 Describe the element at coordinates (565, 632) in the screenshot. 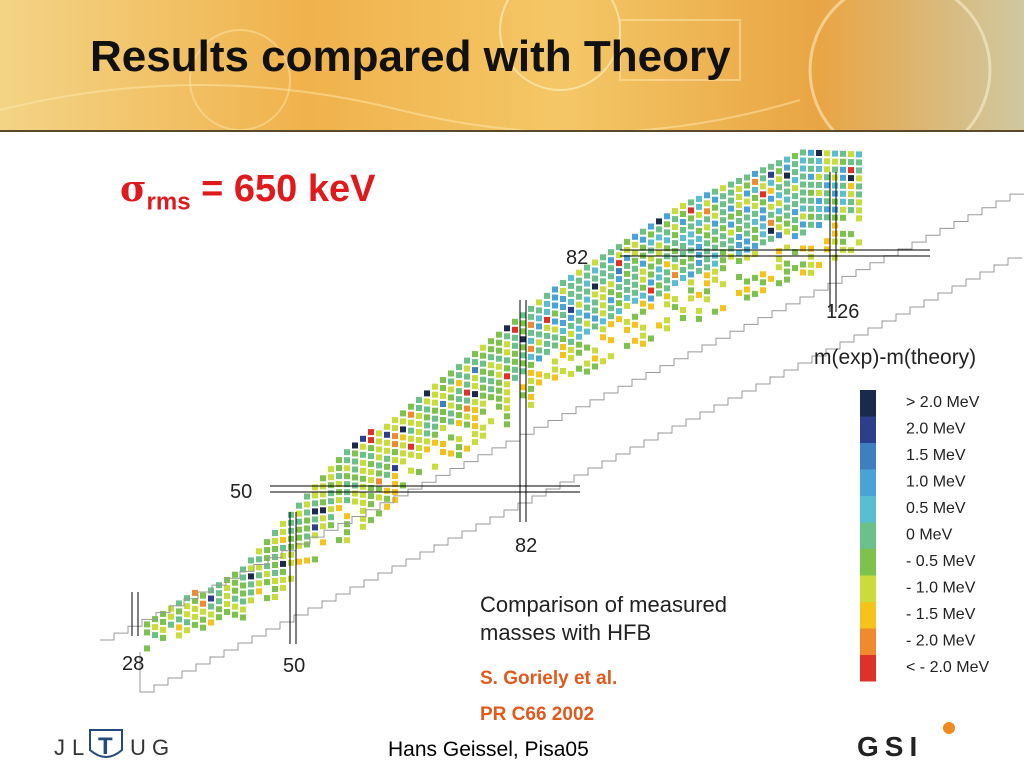

I see `chart-caption-line2: masses with HFB` at that location.